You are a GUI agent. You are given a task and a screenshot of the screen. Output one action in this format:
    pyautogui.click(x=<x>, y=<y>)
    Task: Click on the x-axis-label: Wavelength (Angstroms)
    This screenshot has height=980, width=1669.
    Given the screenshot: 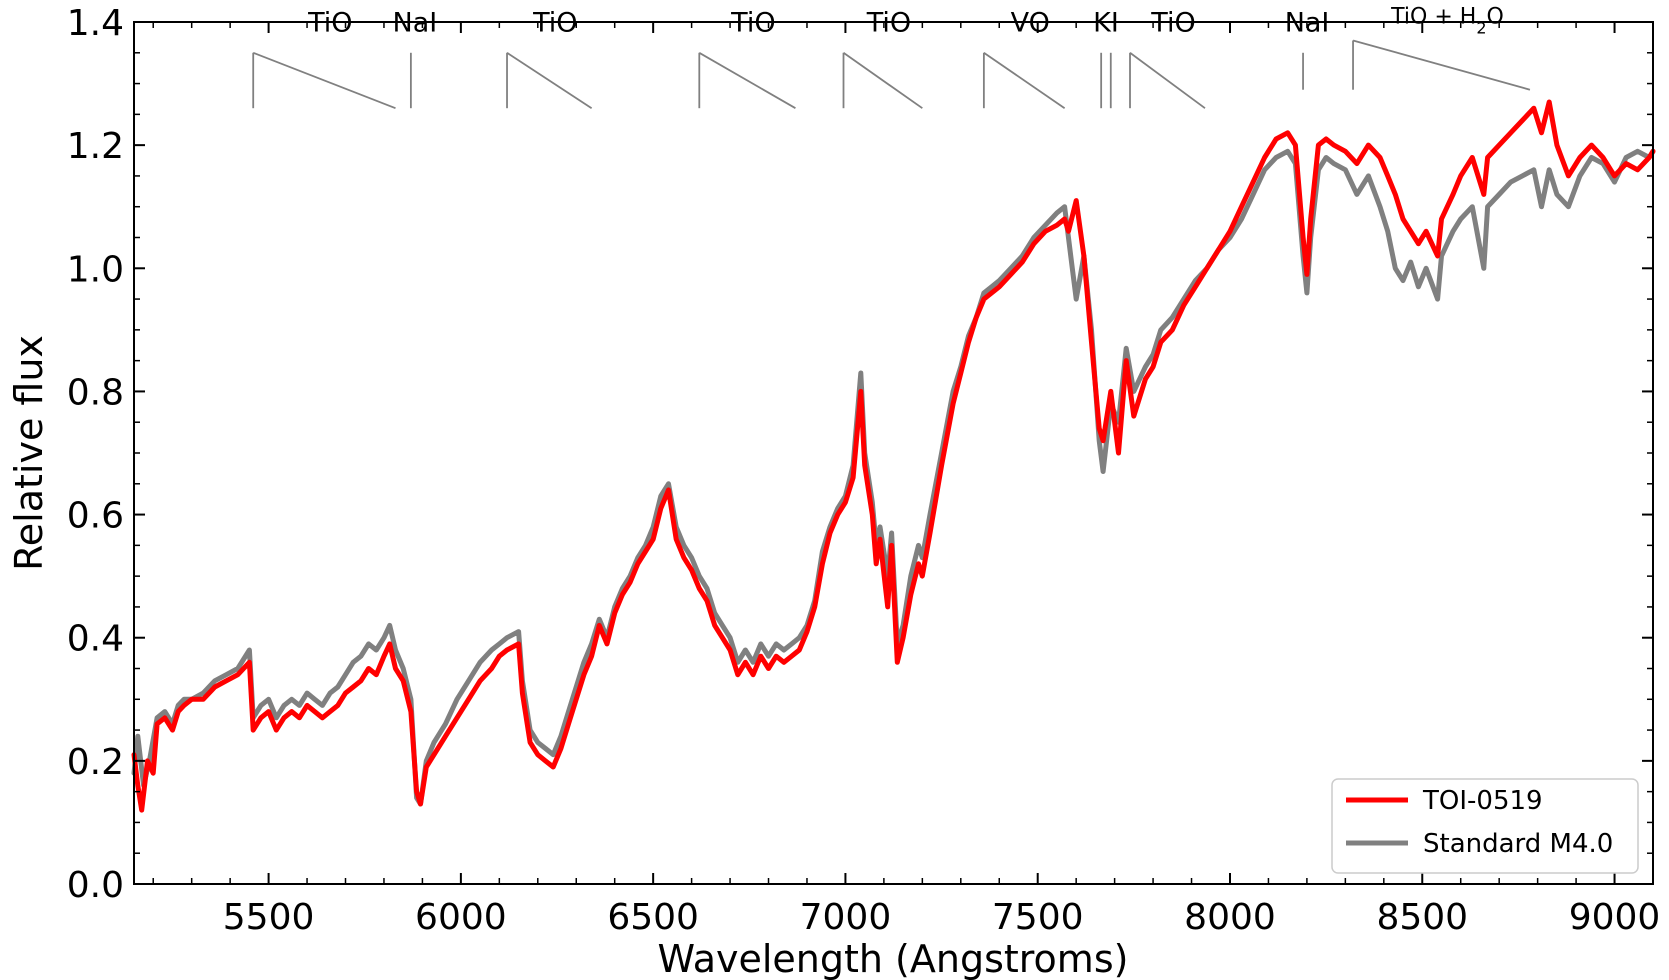 What is the action you would take?
    pyautogui.click(x=893, y=958)
    